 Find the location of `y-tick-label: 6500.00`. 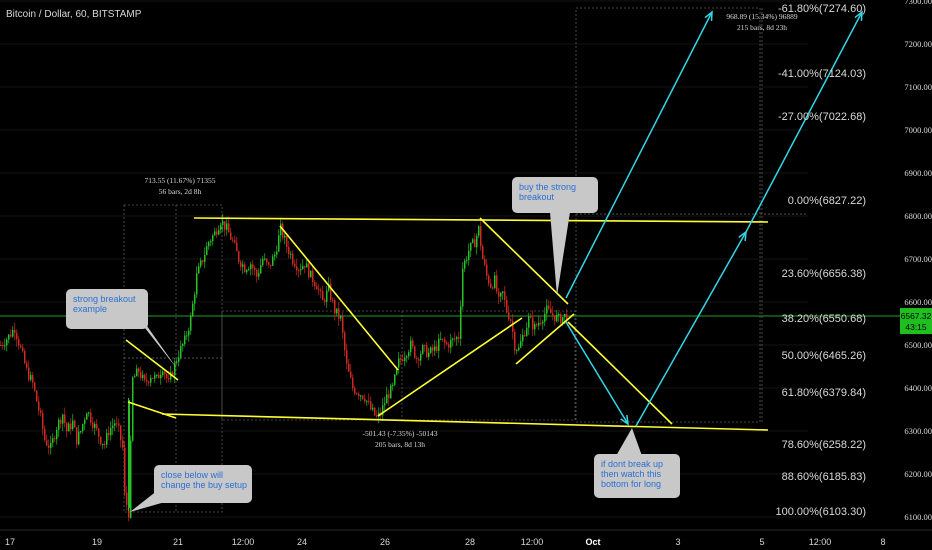

y-tick-label: 6500.00 is located at coordinates (918, 345).